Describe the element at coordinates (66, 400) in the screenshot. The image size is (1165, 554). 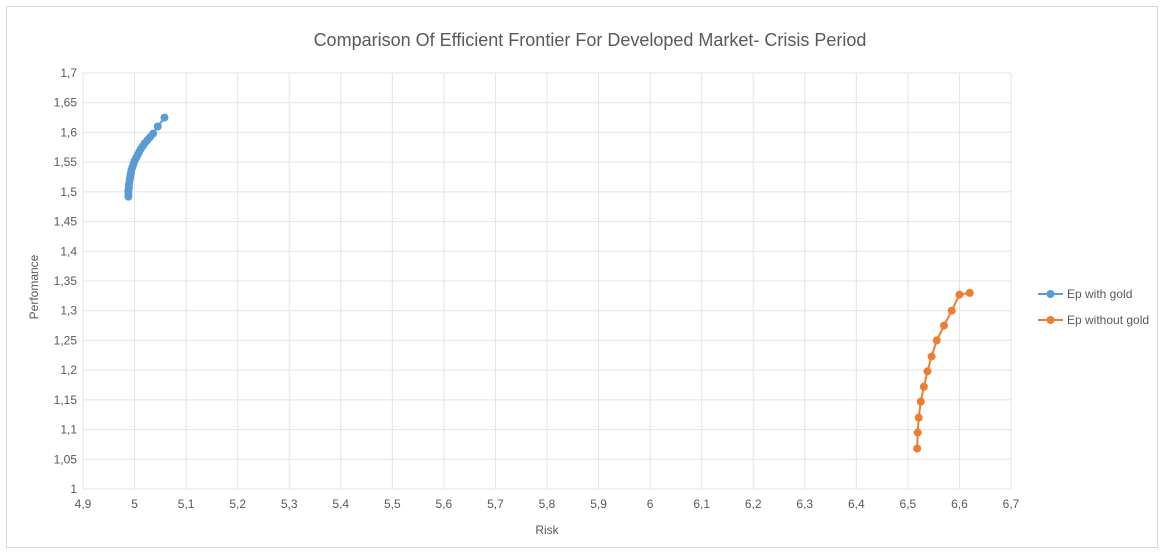
I see `y-tick-label: 1,15` at that location.